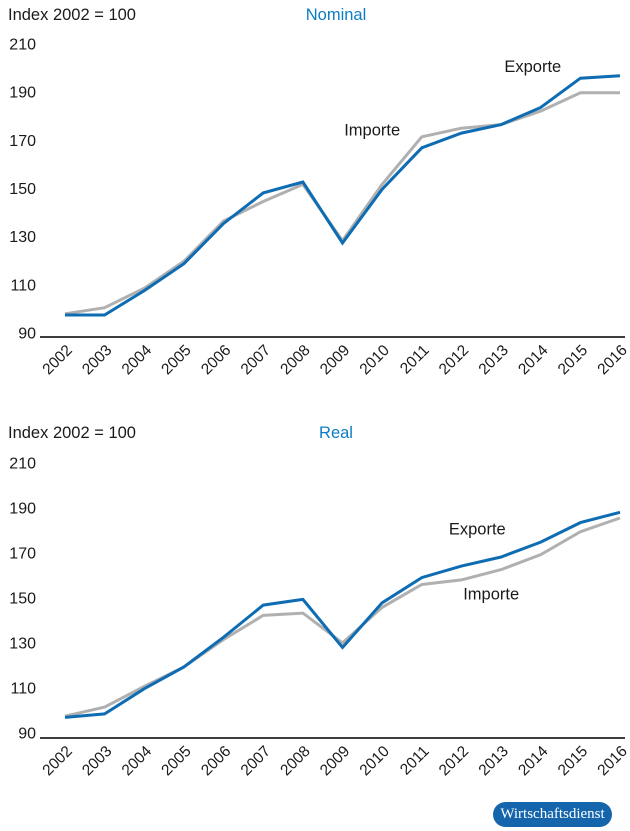 The height and width of the screenshot is (831, 630). I want to click on chart-nominal-header: Index 2002 = 100 Nominal, so click(315, 17).